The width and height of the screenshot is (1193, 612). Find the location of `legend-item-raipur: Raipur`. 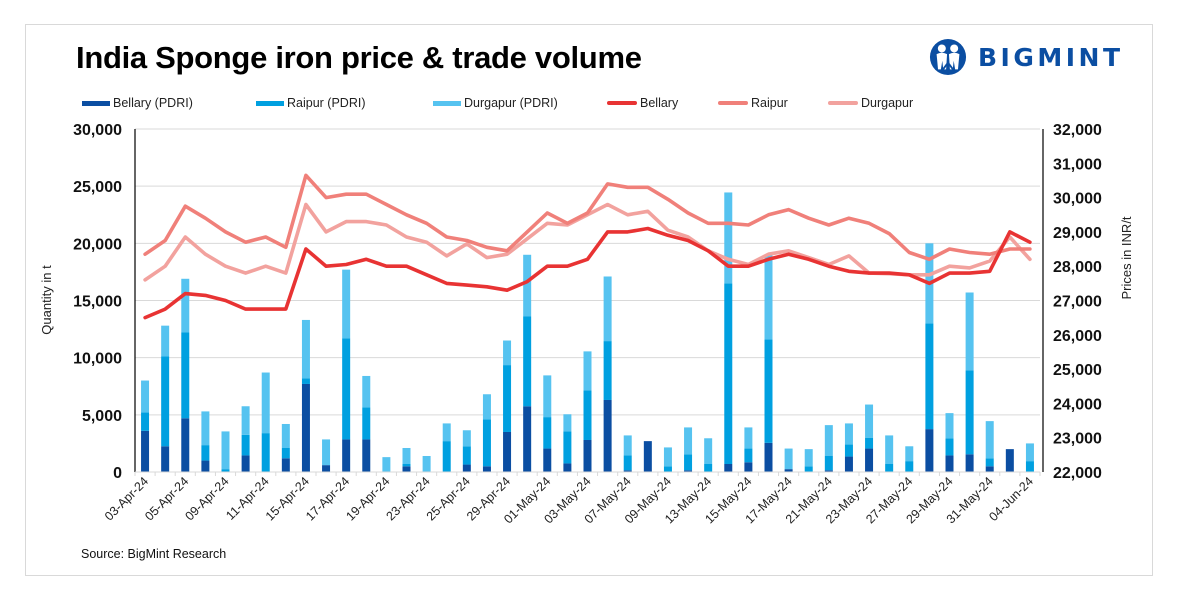

legend-item-raipur: Raipur is located at coordinates (753, 103).